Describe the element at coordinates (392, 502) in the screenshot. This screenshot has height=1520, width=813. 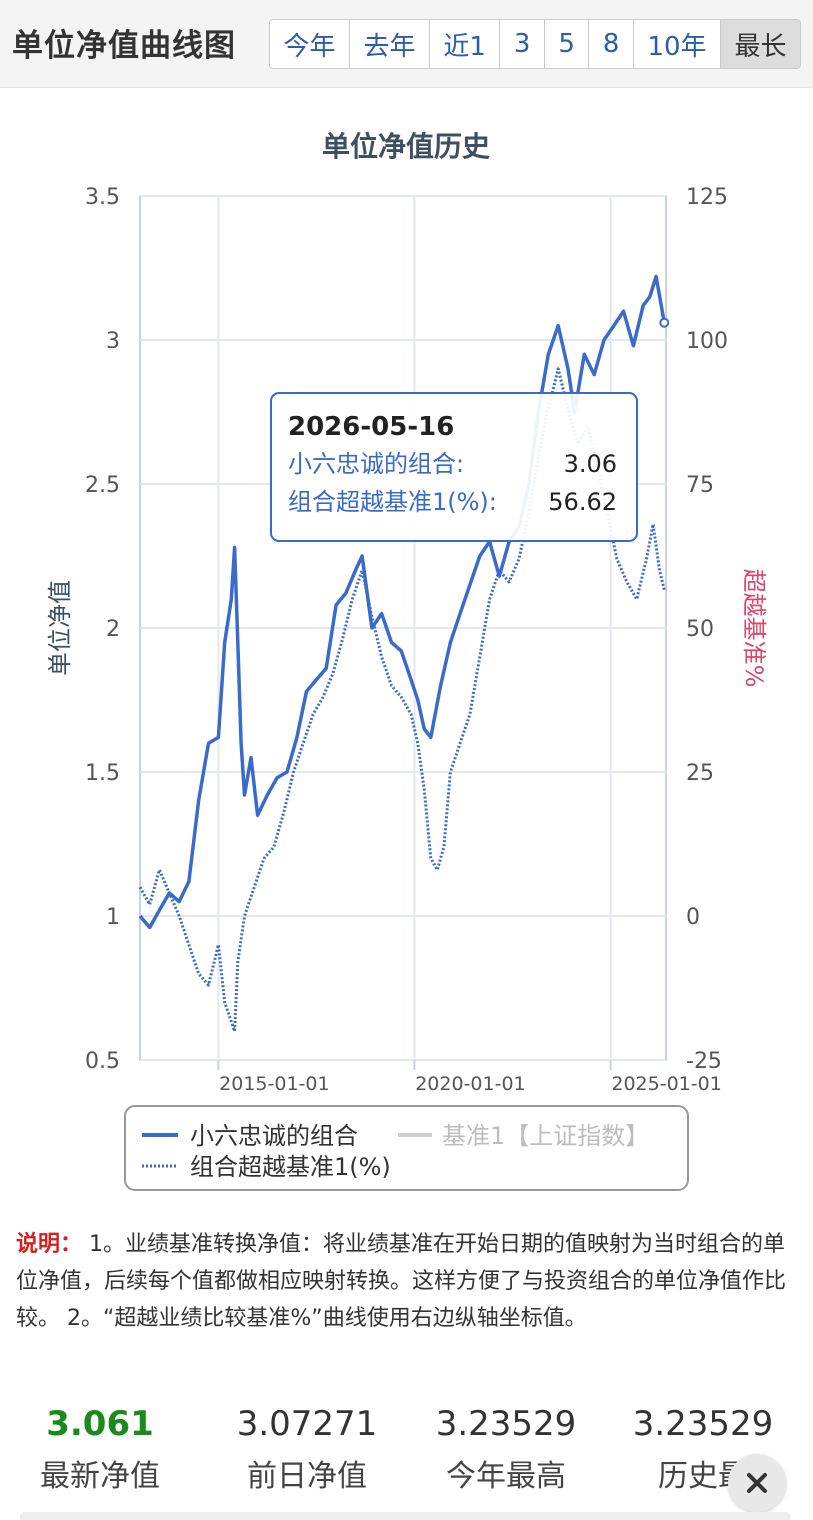
I see `tooltip-row-label: 组合超越基准1(%):` at that location.